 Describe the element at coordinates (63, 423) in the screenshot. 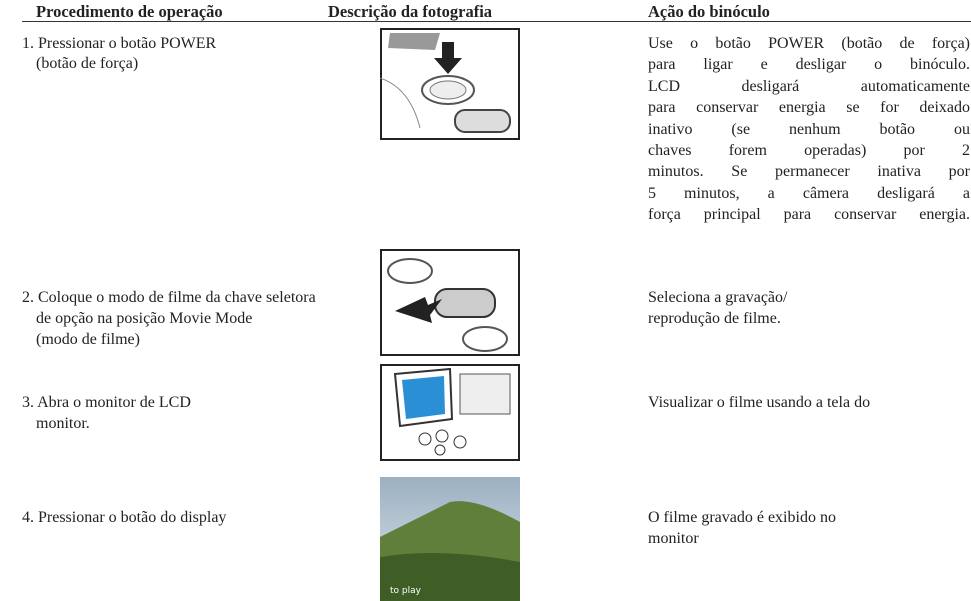

I see `procedure-line: monitor.` at that location.